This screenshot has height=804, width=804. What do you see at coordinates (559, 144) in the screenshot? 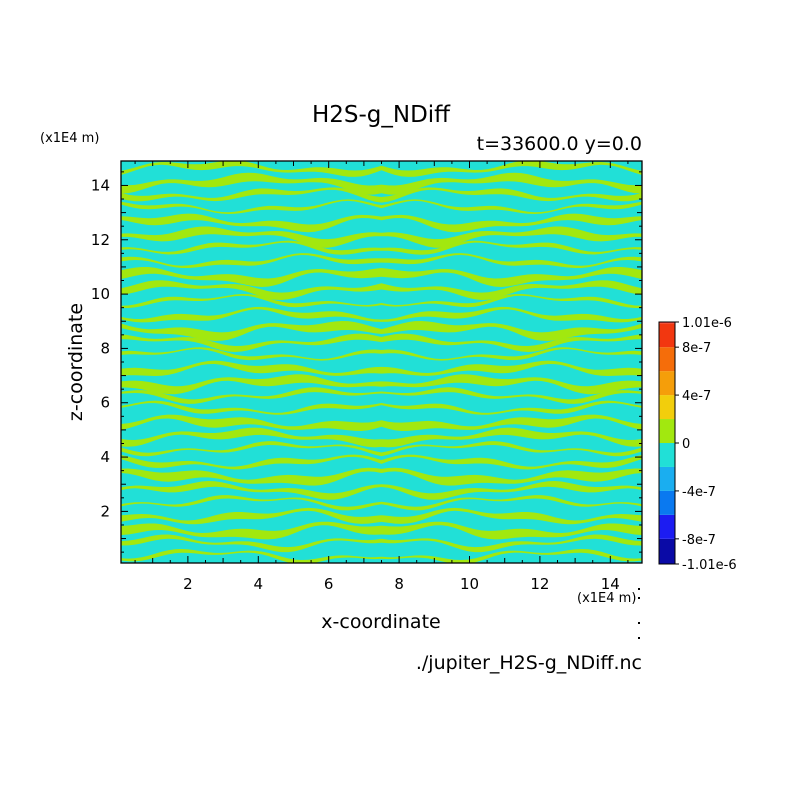
I see `chart-subtitle: t=33600.0 y=0.0` at bounding box center [559, 144].